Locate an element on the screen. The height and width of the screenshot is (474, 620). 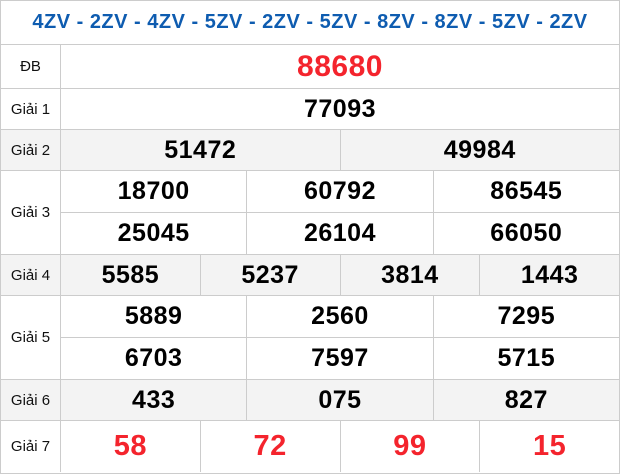
prize-label-6: Giải 6 is located at coordinates (31, 400).